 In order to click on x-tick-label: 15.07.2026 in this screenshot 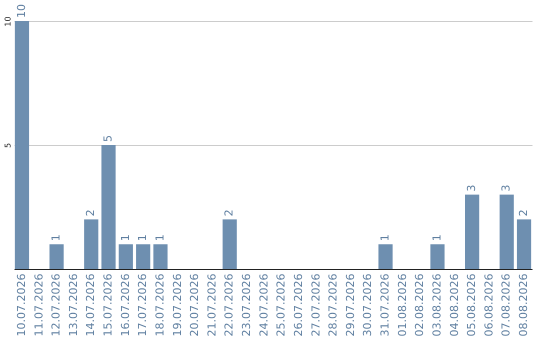, I will do `click(108, 305)`.